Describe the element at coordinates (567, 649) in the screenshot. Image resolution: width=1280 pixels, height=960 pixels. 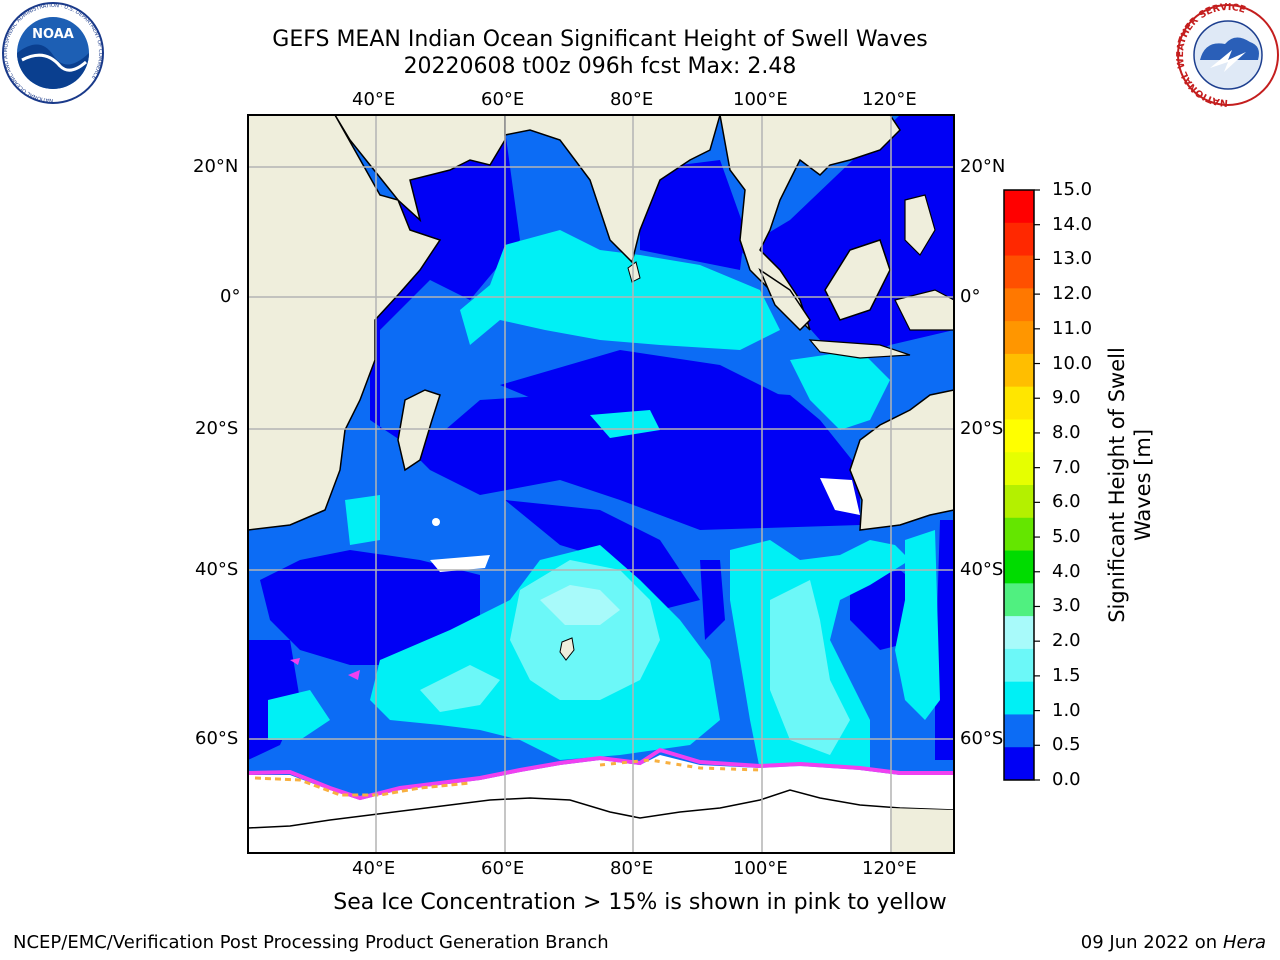
I see `kerguelen-island` at that location.